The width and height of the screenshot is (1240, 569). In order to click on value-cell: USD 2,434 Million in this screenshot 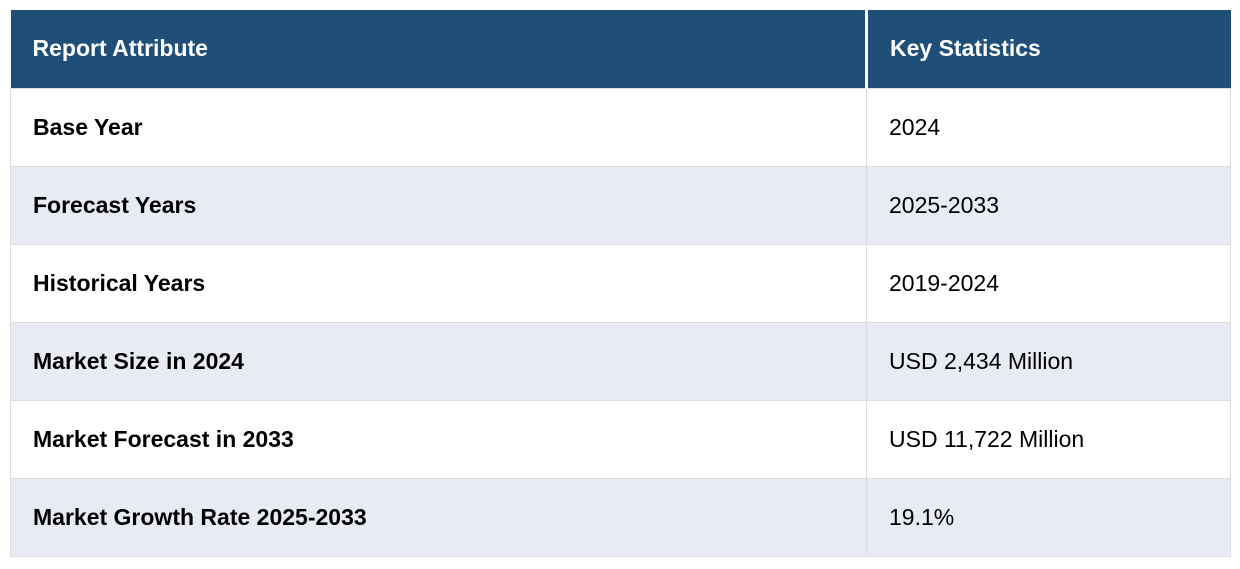, I will do `click(1048, 361)`.